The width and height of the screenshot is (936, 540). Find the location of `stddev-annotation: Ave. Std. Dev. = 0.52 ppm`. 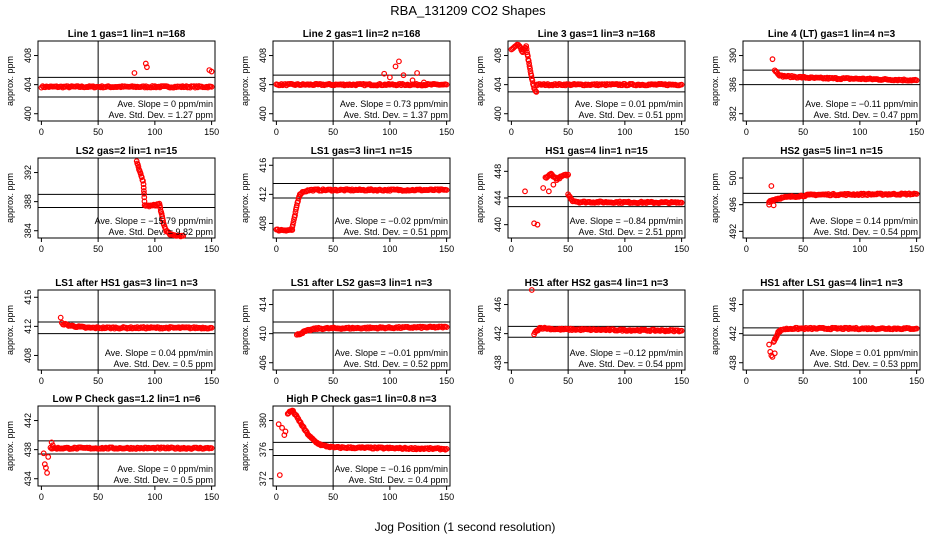

stddev-annotation: Ave. Std. Dev. = 0.52 ppm is located at coordinates (396, 364).